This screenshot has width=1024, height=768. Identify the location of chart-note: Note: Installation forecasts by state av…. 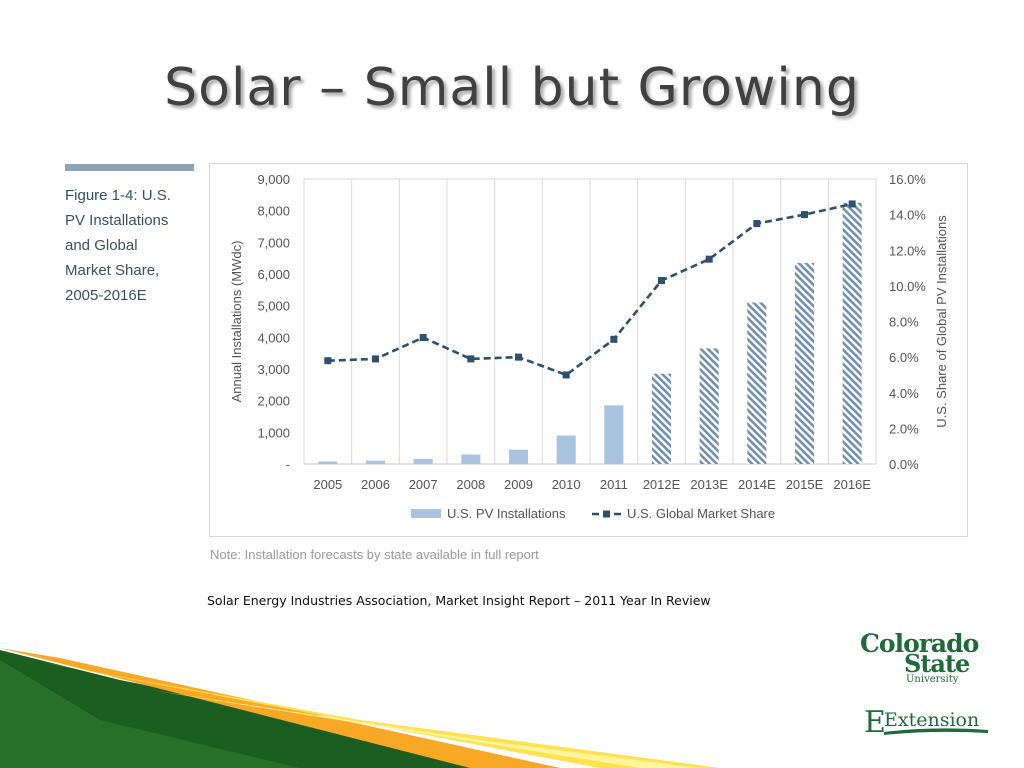
(374, 554).